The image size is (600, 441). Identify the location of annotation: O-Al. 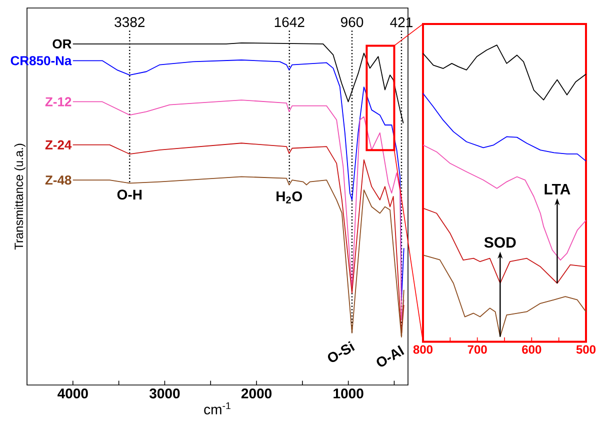
(390, 355).